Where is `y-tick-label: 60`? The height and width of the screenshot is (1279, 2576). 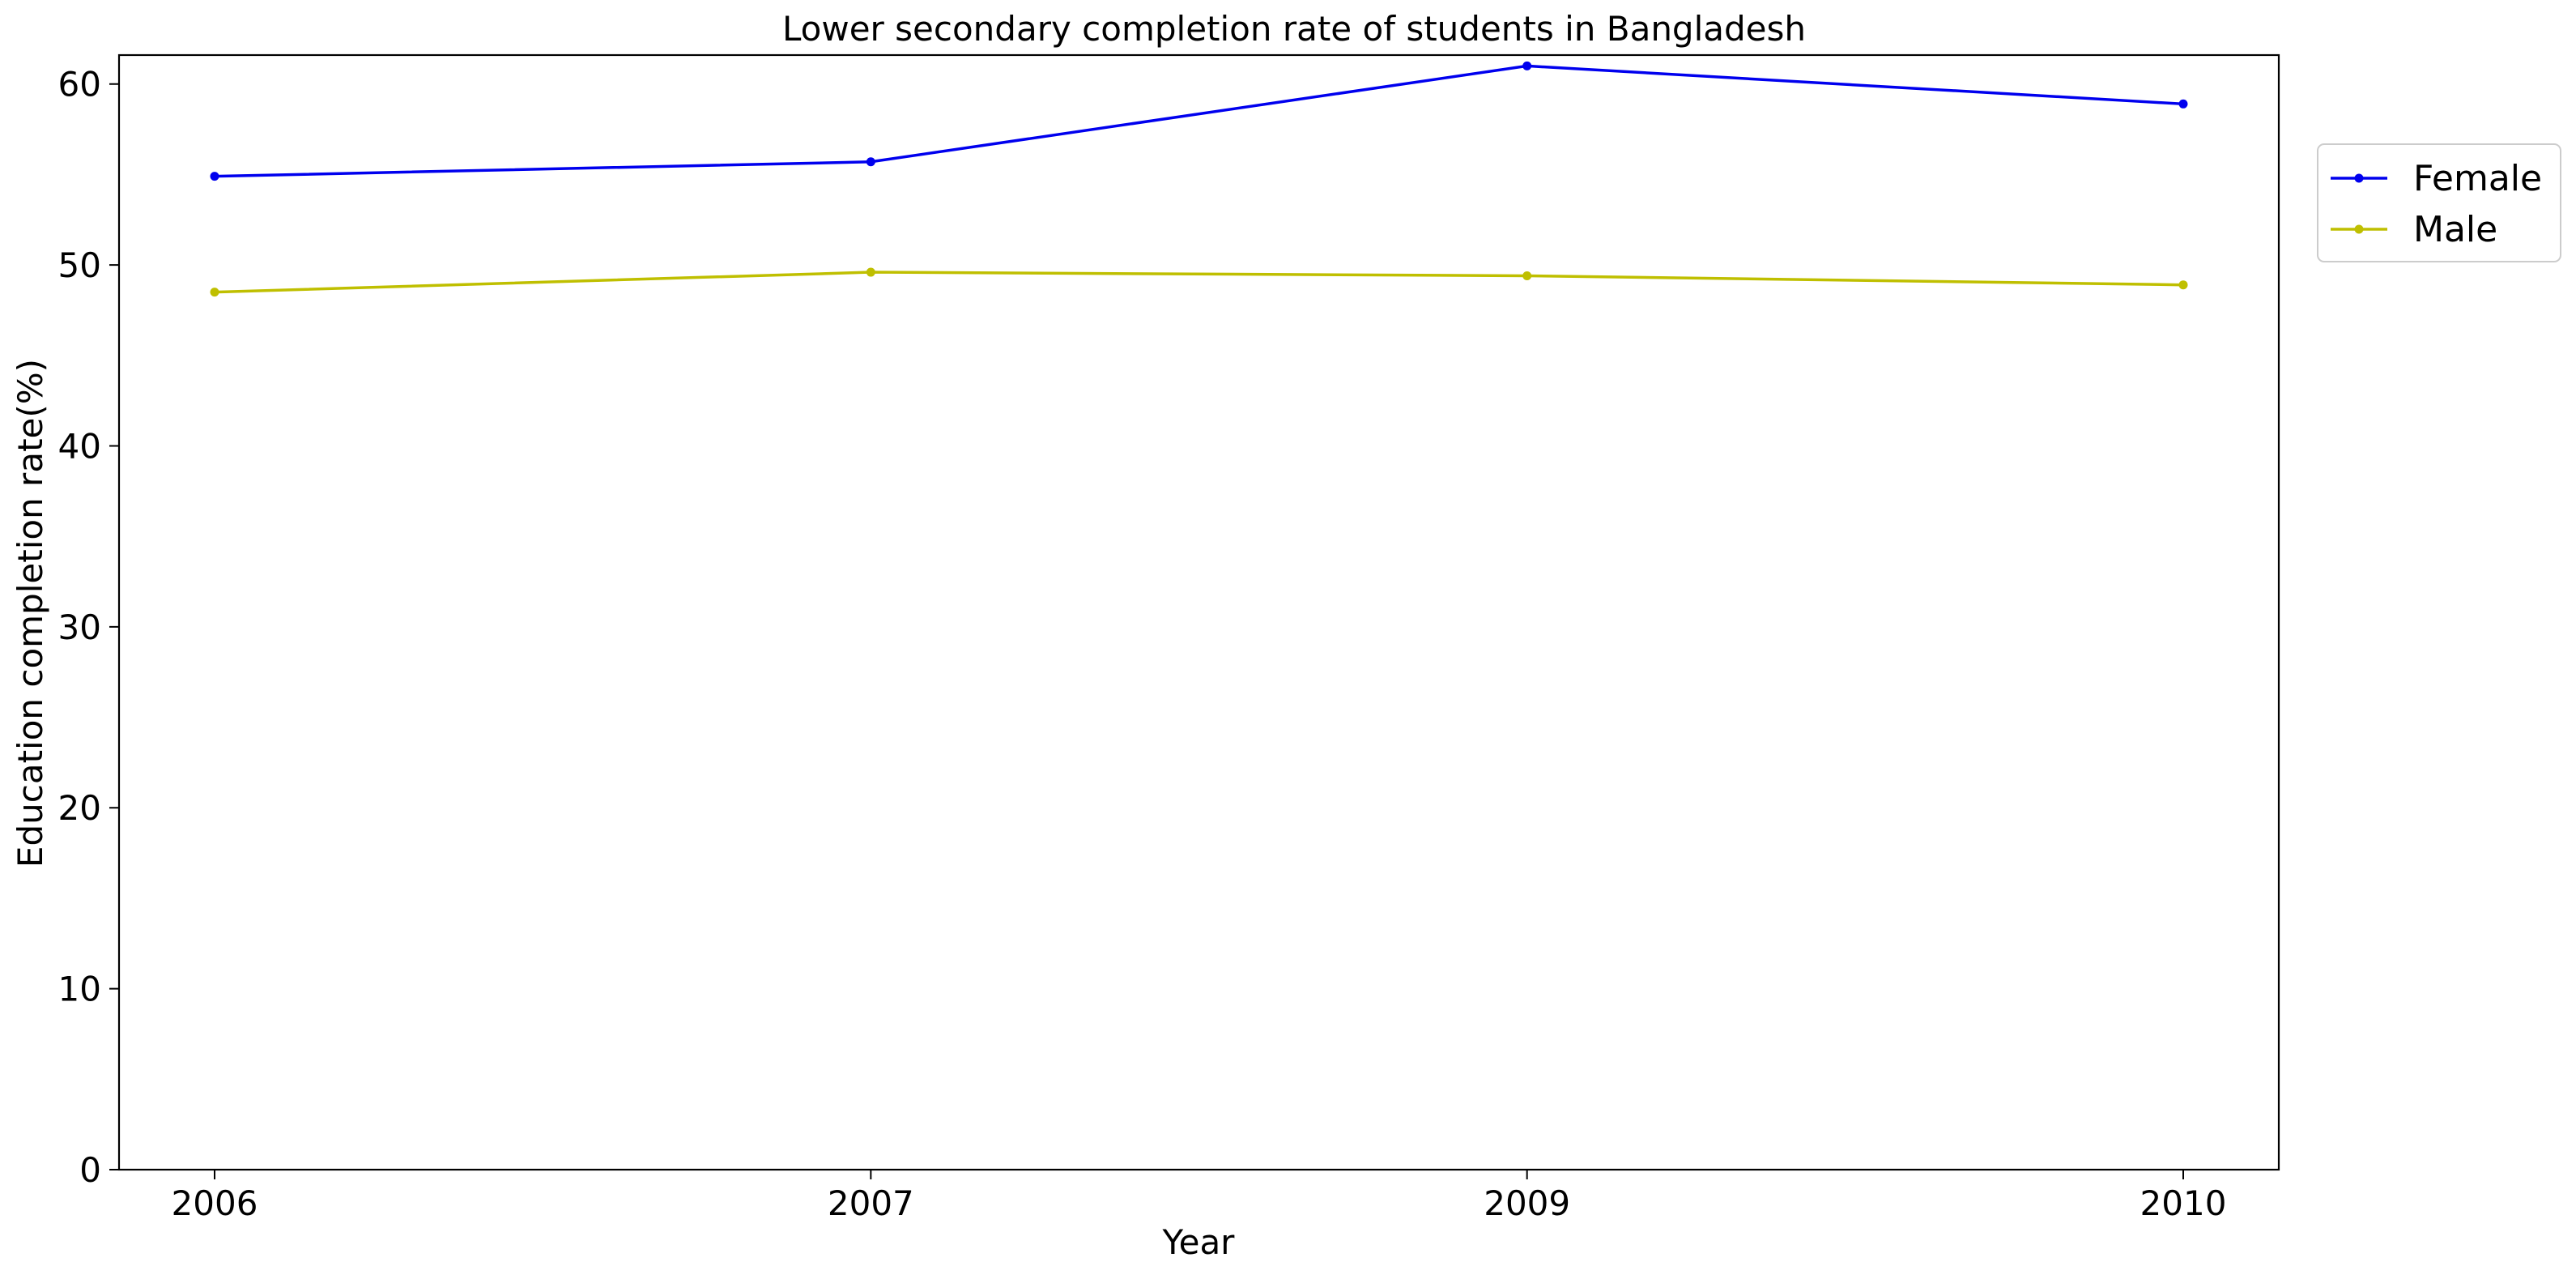
y-tick-label: 60 is located at coordinates (79, 84).